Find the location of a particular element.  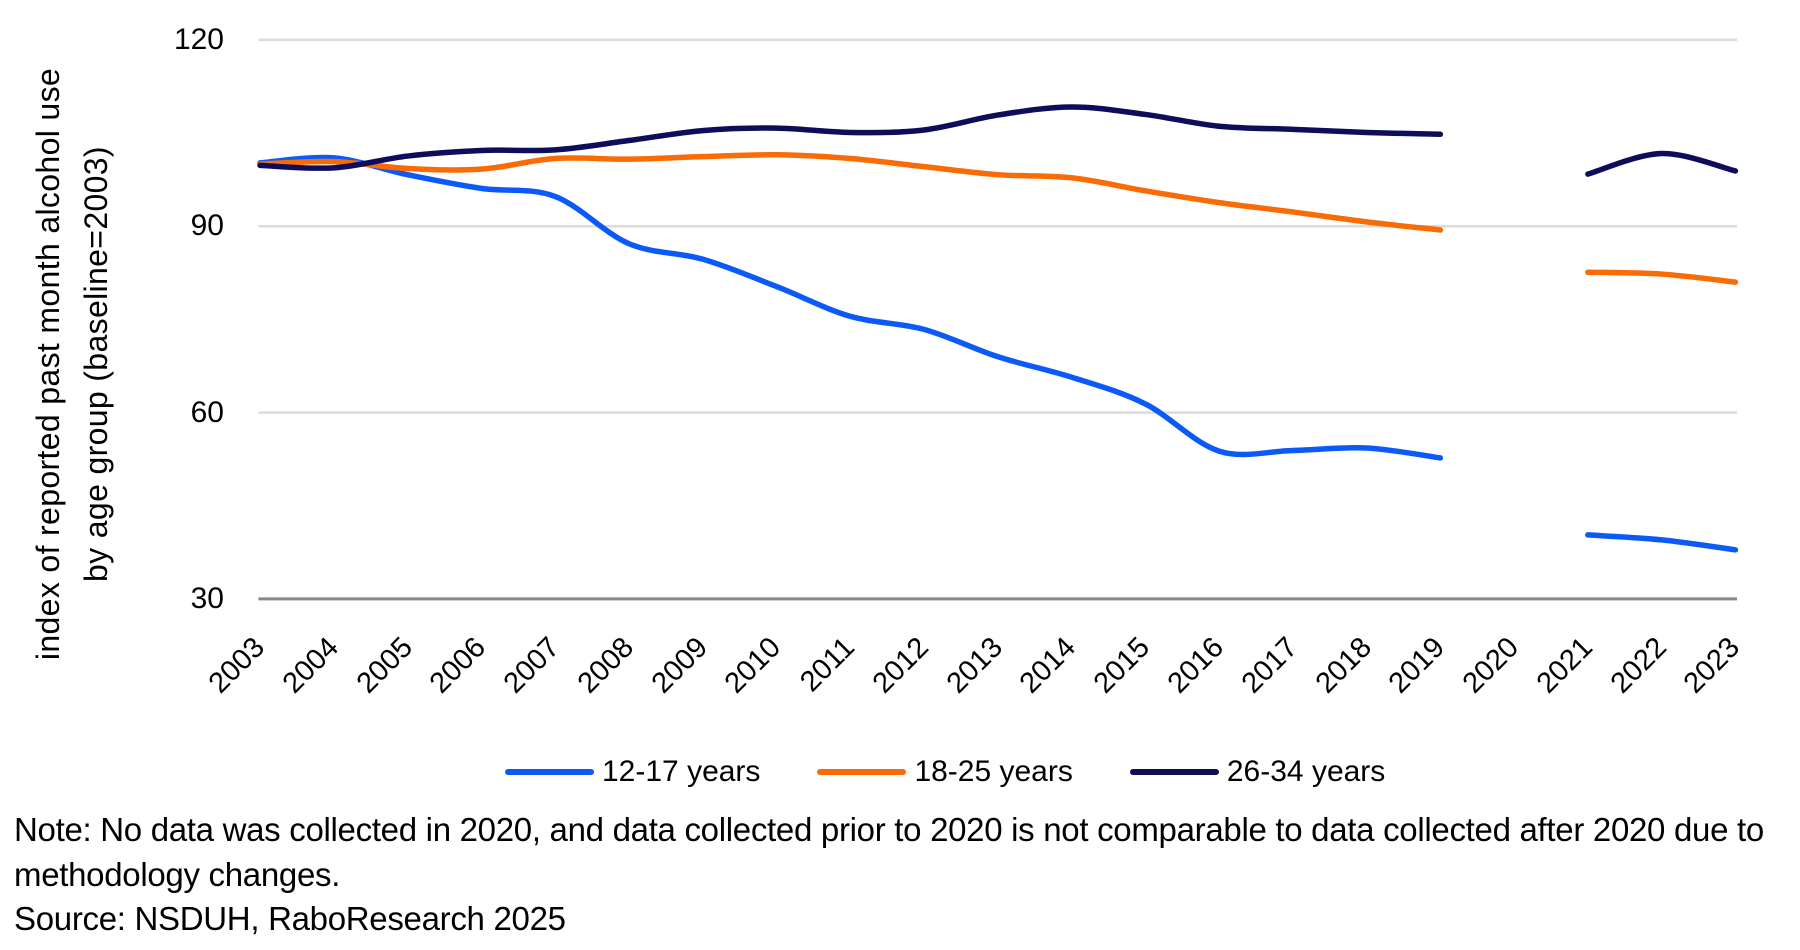

legend: 12-17 years 18-25 years 26-34 years is located at coordinates (945, 772).